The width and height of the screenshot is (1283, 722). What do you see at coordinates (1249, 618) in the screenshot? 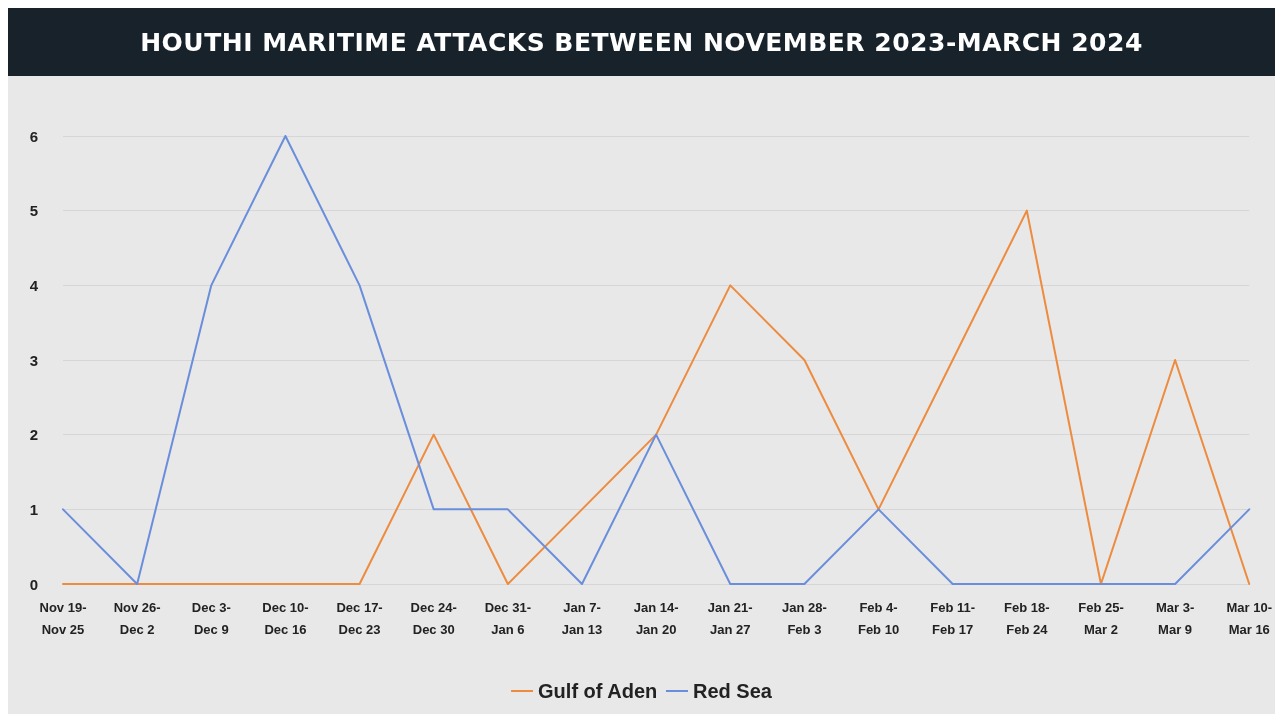
I see `x-tick-label: Mar 10- Mar 16` at bounding box center [1249, 618].